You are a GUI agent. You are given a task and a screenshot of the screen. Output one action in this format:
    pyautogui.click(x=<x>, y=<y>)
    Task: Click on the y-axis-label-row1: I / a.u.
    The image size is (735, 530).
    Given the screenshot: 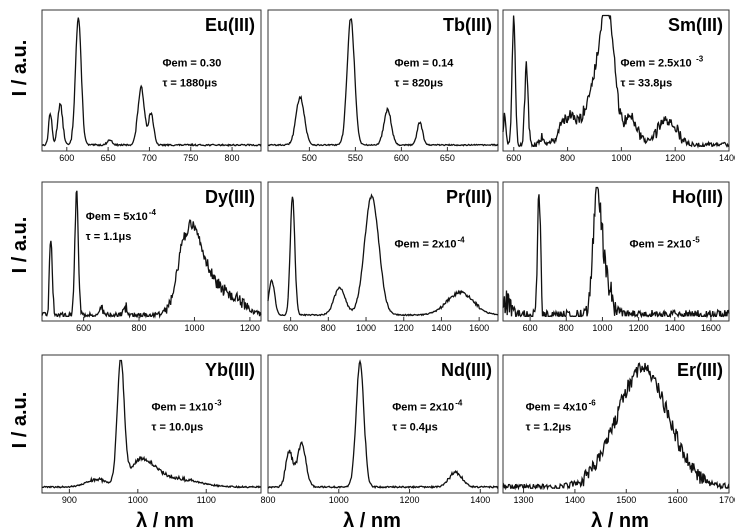 What is the action you would take?
    pyautogui.click(x=20, y=68)
    